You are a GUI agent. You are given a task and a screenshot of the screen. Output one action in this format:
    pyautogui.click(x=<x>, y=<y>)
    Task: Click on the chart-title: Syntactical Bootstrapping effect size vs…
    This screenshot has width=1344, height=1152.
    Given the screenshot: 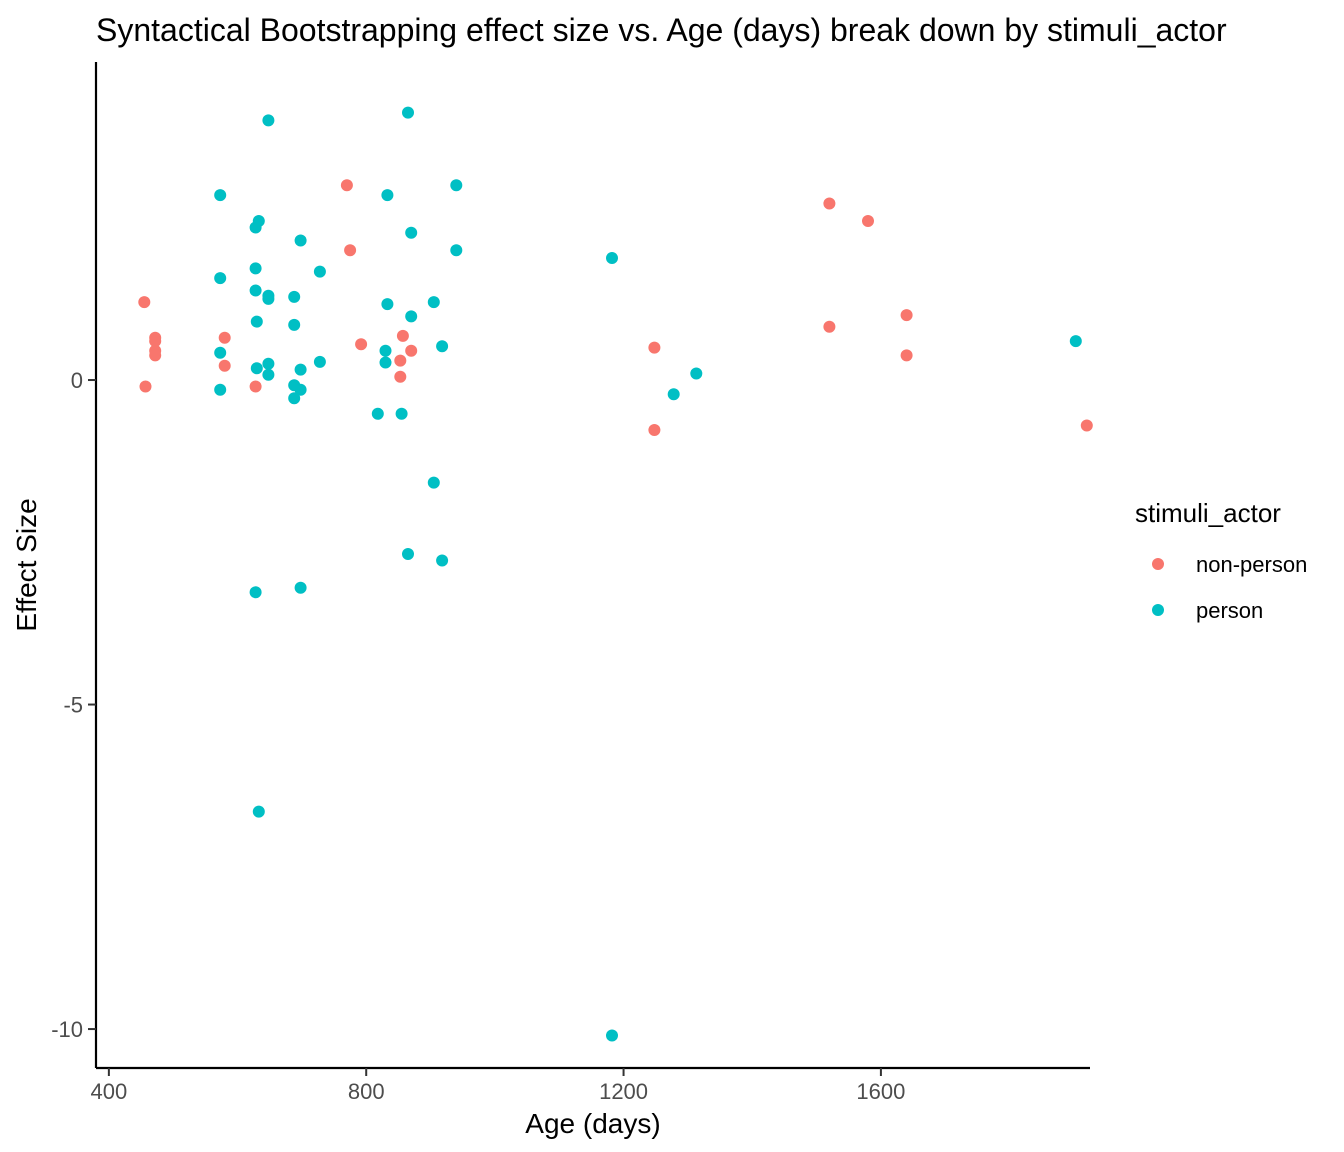 What is the action you would take?
    pyautogui.click(x=661, y=30)
    